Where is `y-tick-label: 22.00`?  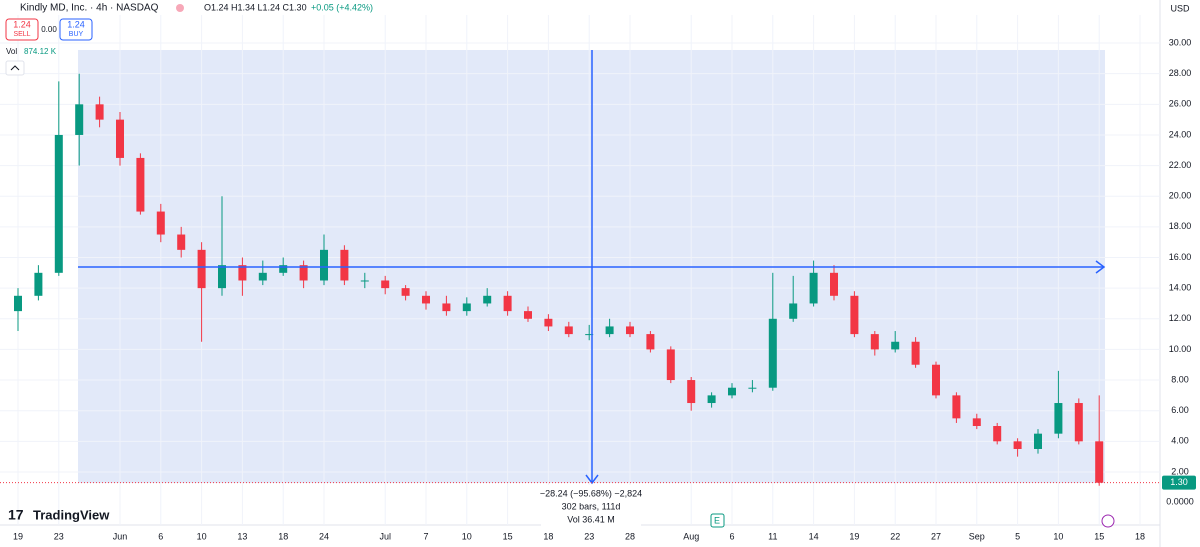
y-tick-label: 22.00 is located at coordinates (1180, 165).